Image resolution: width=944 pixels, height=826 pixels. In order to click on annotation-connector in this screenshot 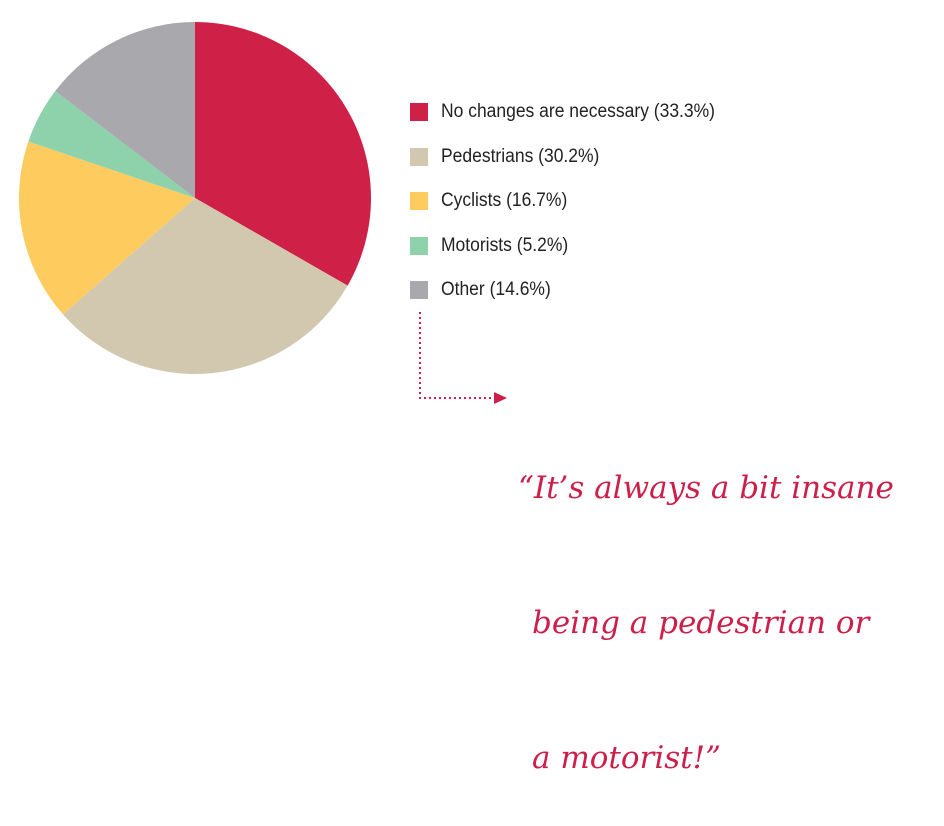, I will do `click(463, 358)`.